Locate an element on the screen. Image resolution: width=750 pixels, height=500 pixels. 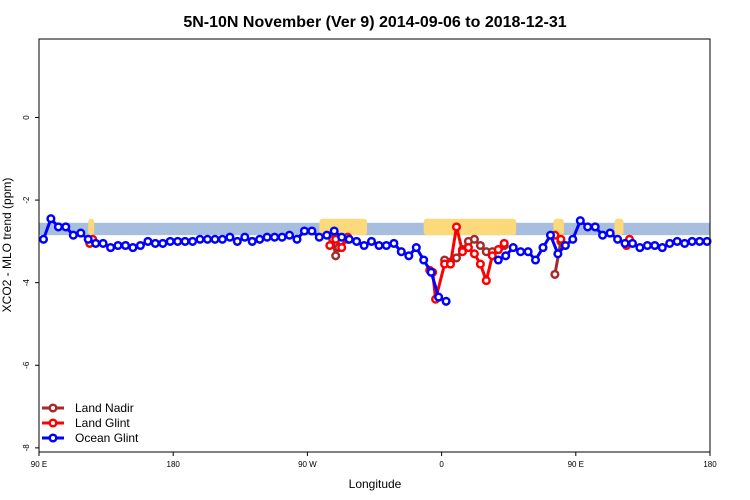
x-axis-label: Longitude is located at coordinates (375, 484).